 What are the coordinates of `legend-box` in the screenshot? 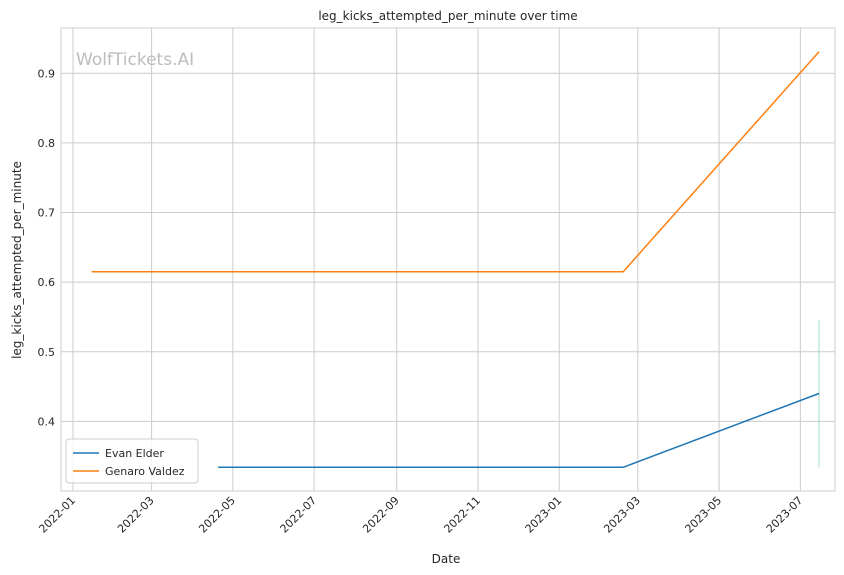 It's located at (132, 461).